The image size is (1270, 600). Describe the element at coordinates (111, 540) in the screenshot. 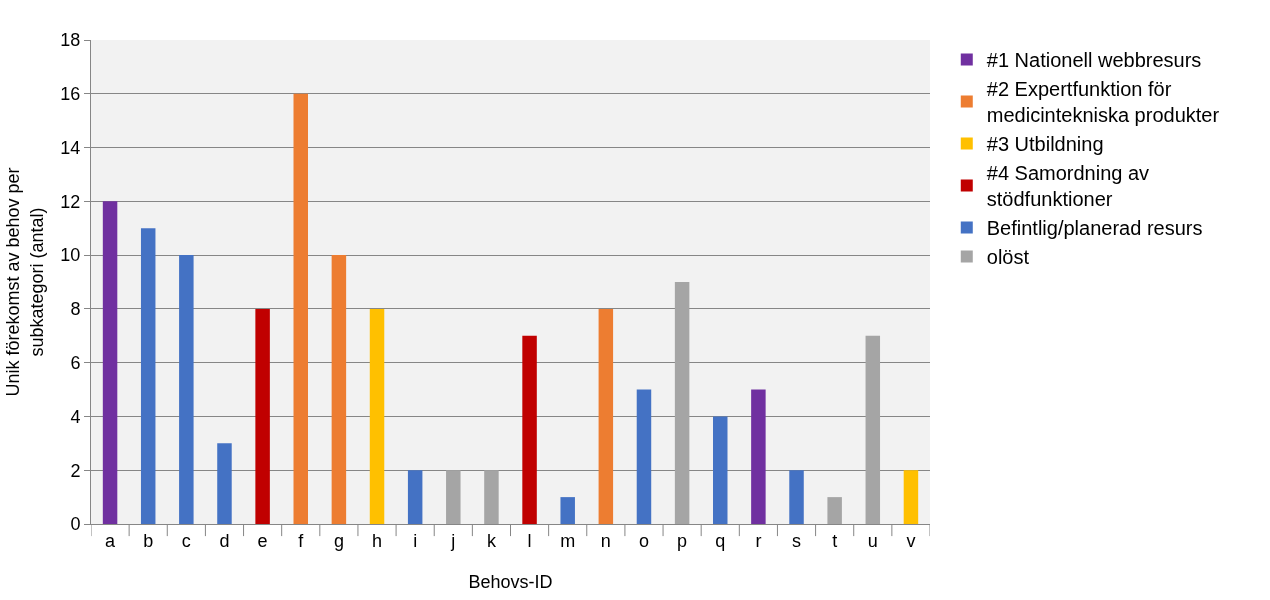

I see `x-tick-label: a` at that location.